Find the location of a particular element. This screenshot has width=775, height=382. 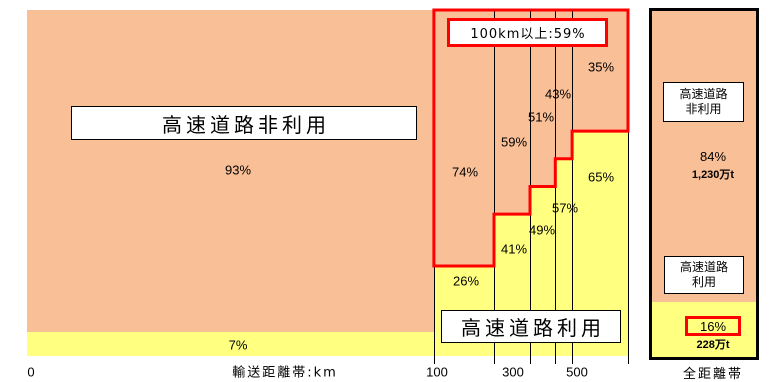

total-label-highway-line-1: 高速道路 is located at coordinates (703, 267).